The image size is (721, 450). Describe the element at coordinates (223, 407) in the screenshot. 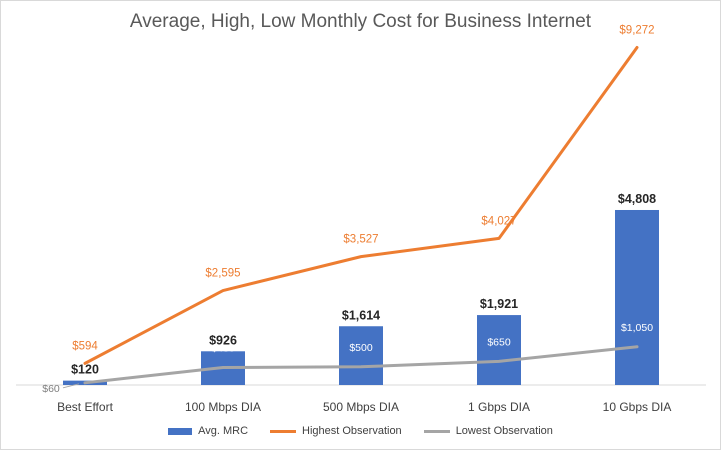

I see `x-tick-label: 100 Mbps DIA` at that location.